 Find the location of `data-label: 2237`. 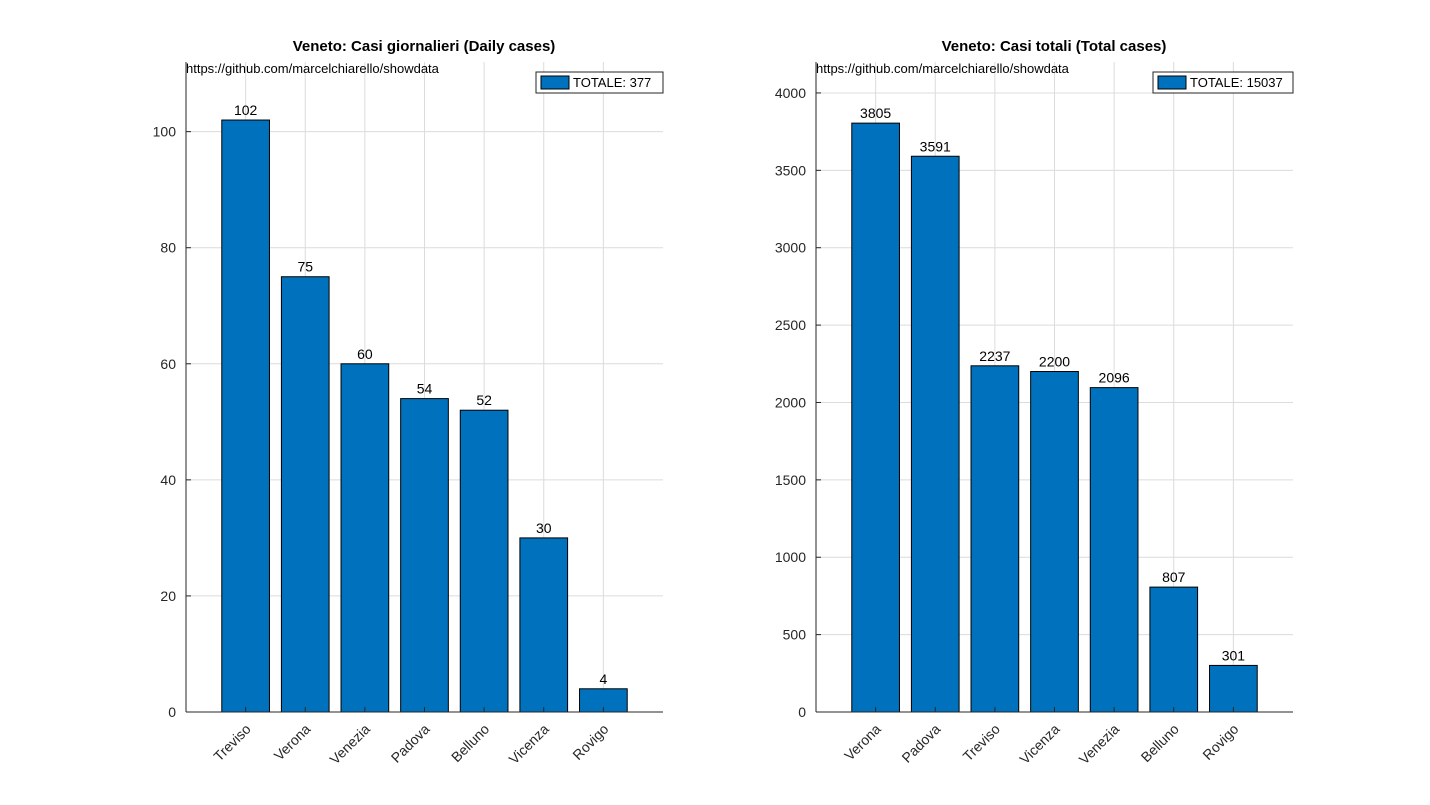

data-label: 2237 is located at coordinates (994, 356).